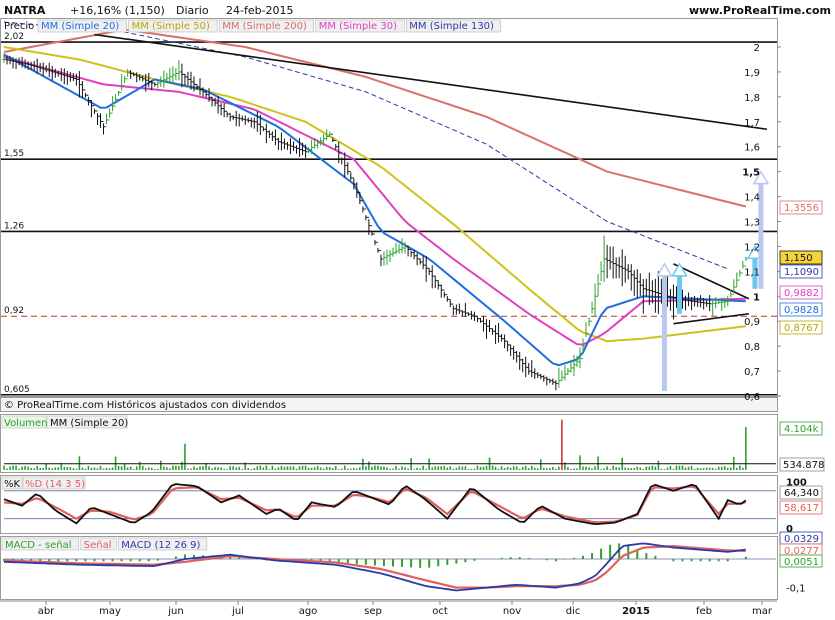 The image size is (835, 620). Describe the element at coordinates (803, 465) in the screenshot. I see `volume-ma-value-label: 534.878` at that location.